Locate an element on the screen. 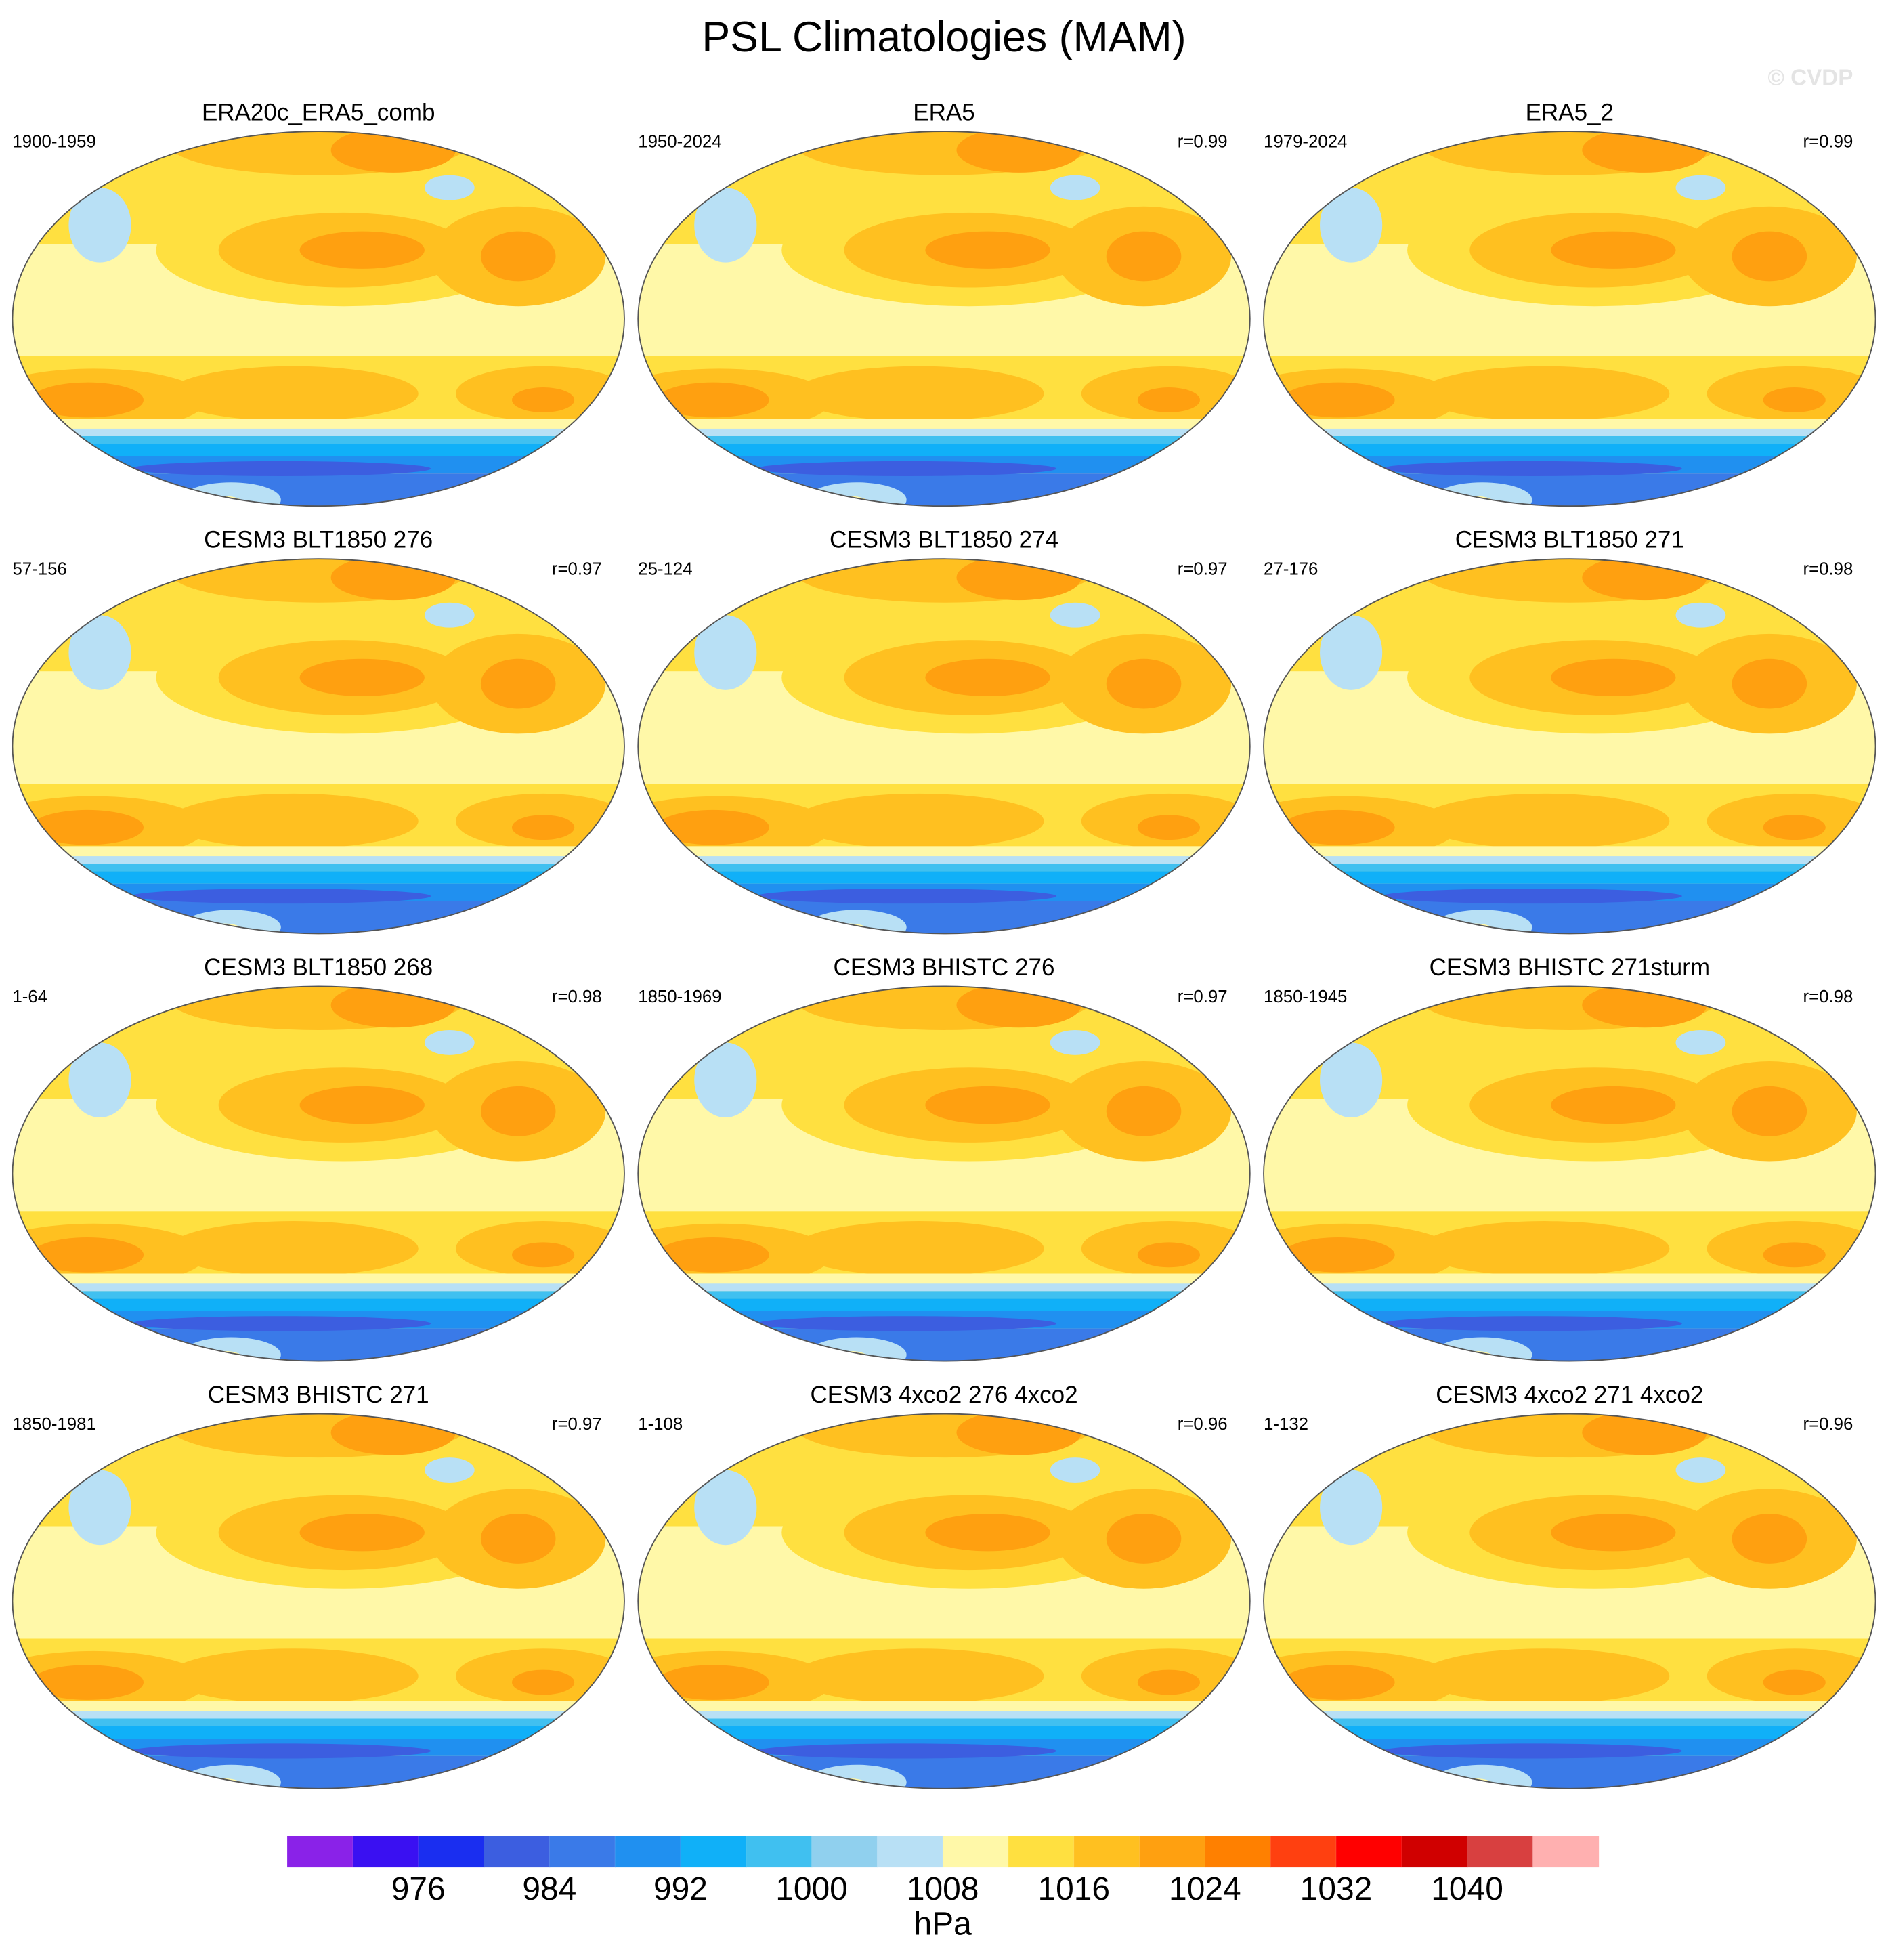  map-panel: ERA5 1950-2024 r=0.99 is located at coordinates (944, 303).